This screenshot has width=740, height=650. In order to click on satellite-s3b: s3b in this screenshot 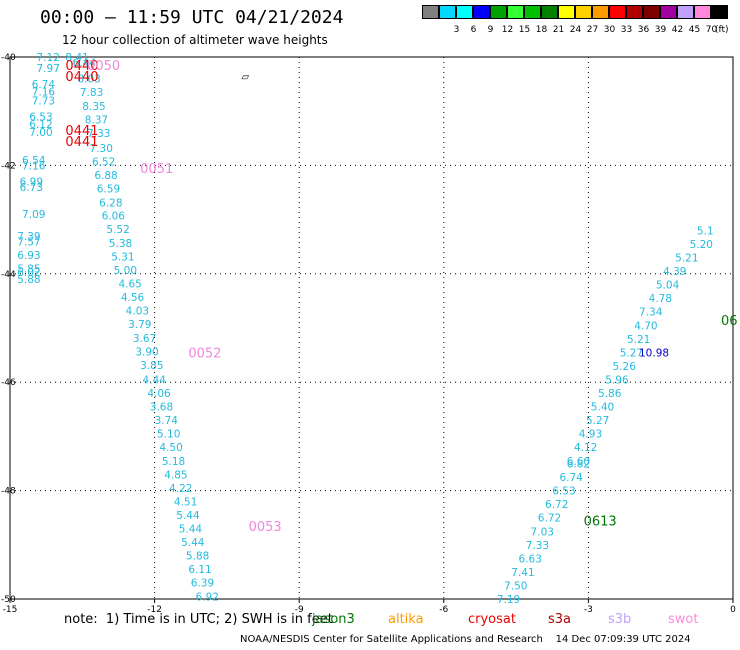, I will do `click(620, 619)`.